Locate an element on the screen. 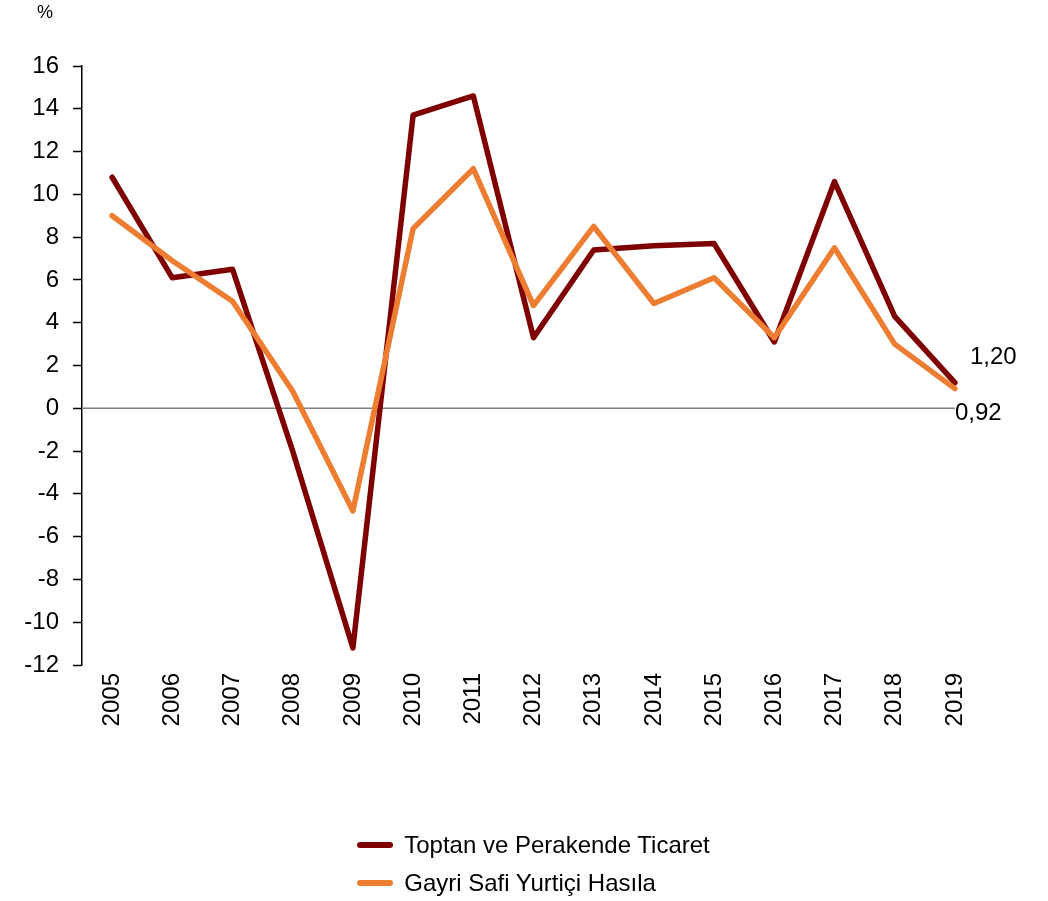 The image size is (1048, 901). y-tick-label: -12 is located at coordinates (41, 663).